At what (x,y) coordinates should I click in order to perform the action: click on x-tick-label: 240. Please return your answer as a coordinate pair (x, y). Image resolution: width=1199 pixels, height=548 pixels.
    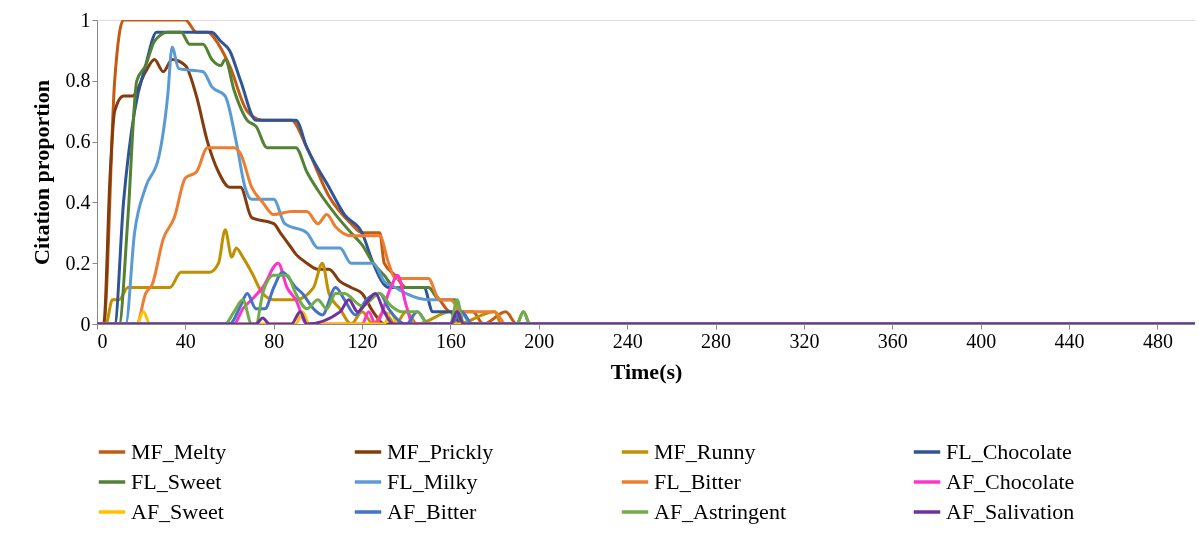
    Looking at the image, I should click on (627, 340).